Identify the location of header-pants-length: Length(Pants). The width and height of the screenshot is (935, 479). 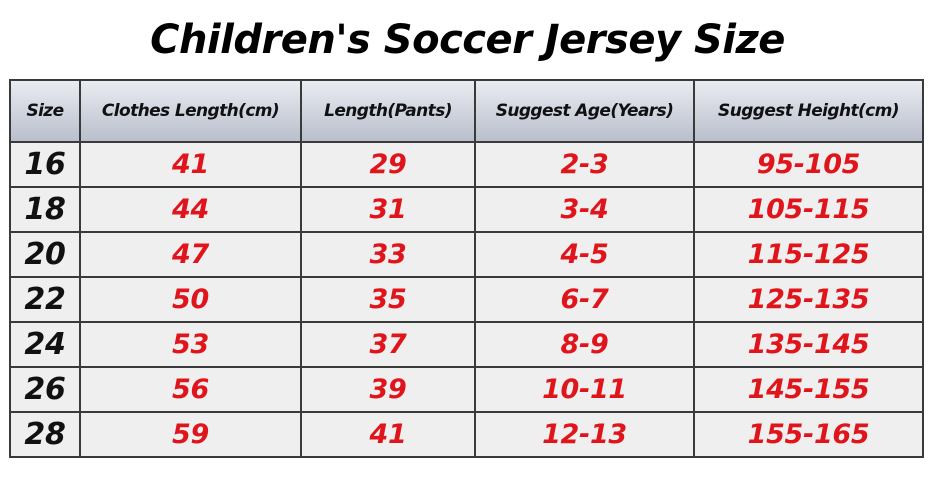
(388, 111).